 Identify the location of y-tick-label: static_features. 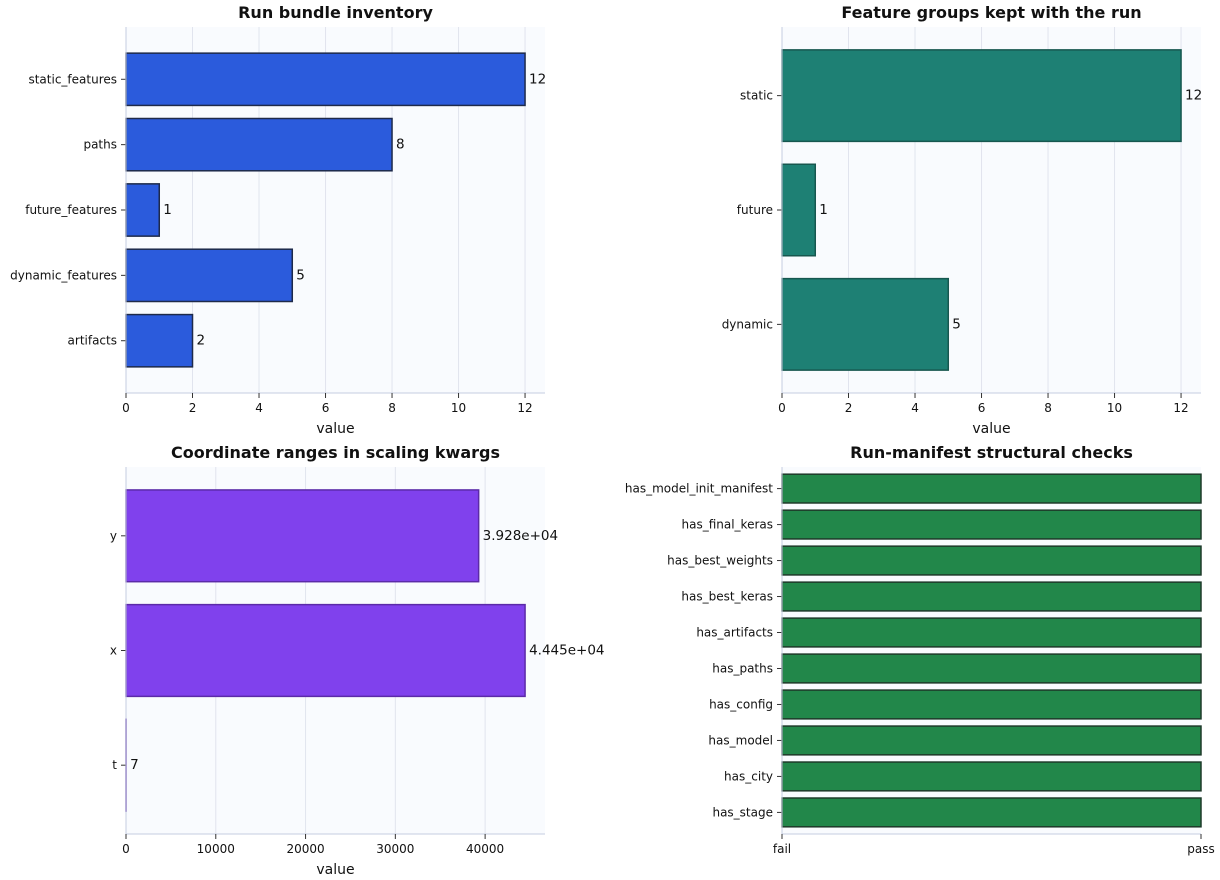
(72, 79).